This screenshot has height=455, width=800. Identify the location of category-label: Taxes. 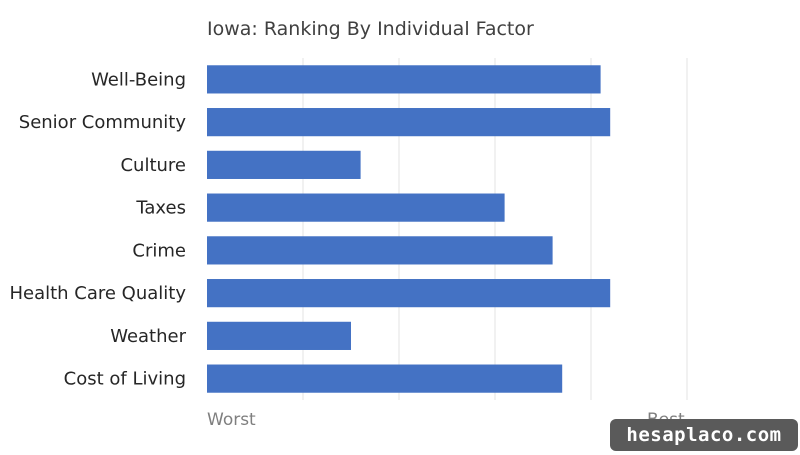
(160, 208).